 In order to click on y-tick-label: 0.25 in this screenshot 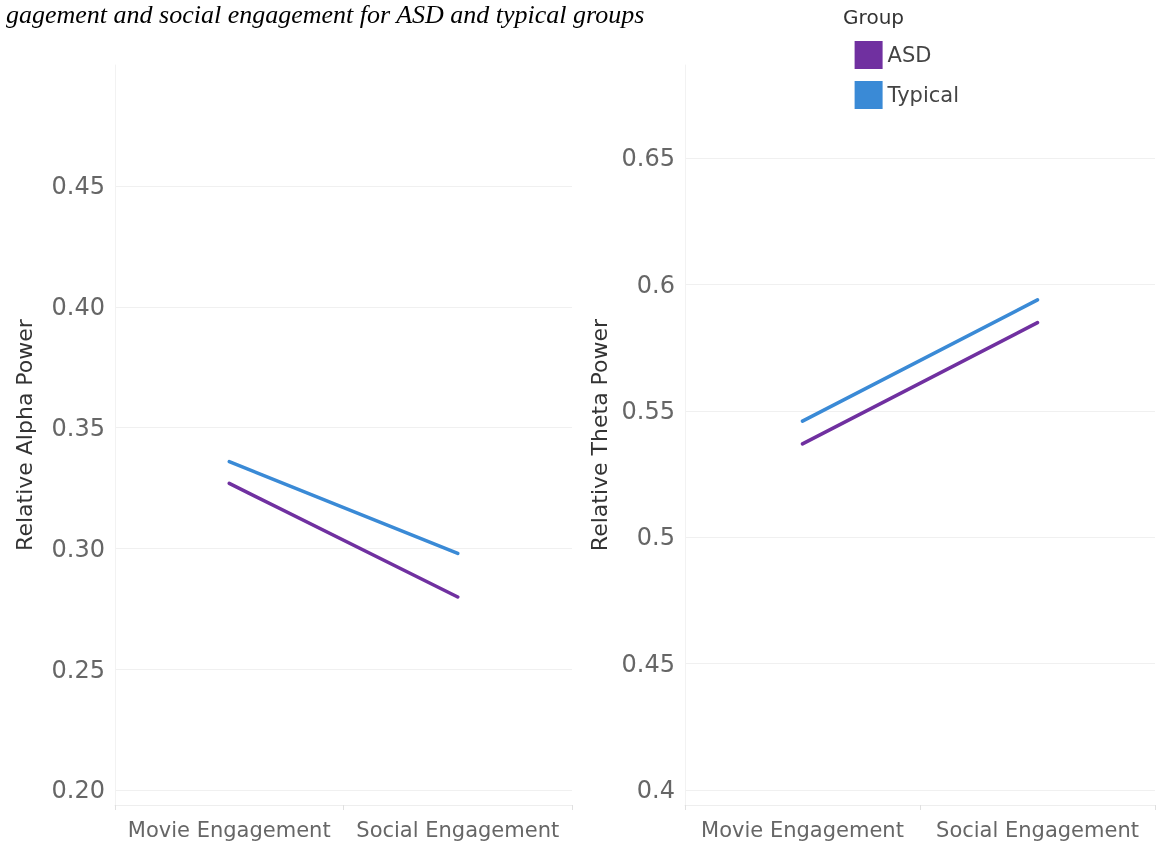, I will do `click(78, 669)`.